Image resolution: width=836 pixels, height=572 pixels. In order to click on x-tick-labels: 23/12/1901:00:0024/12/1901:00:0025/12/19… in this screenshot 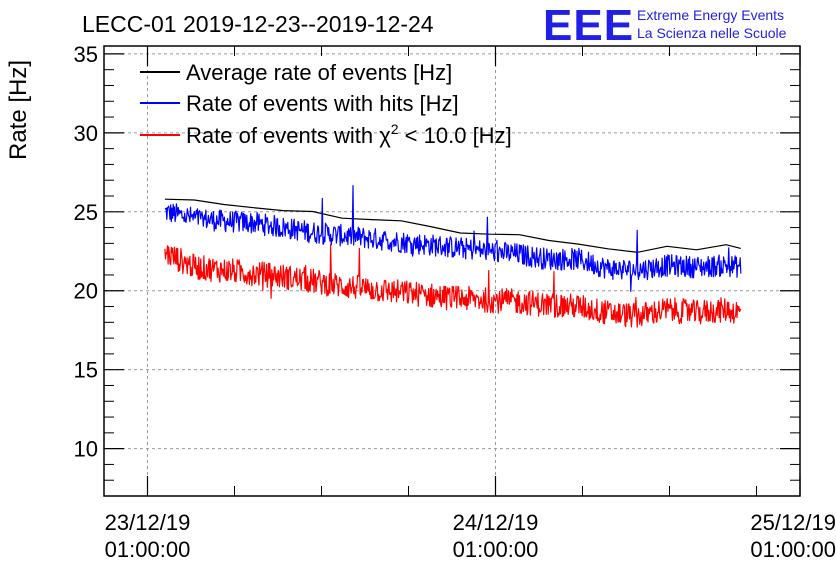, I will do `click(470, 536)`.